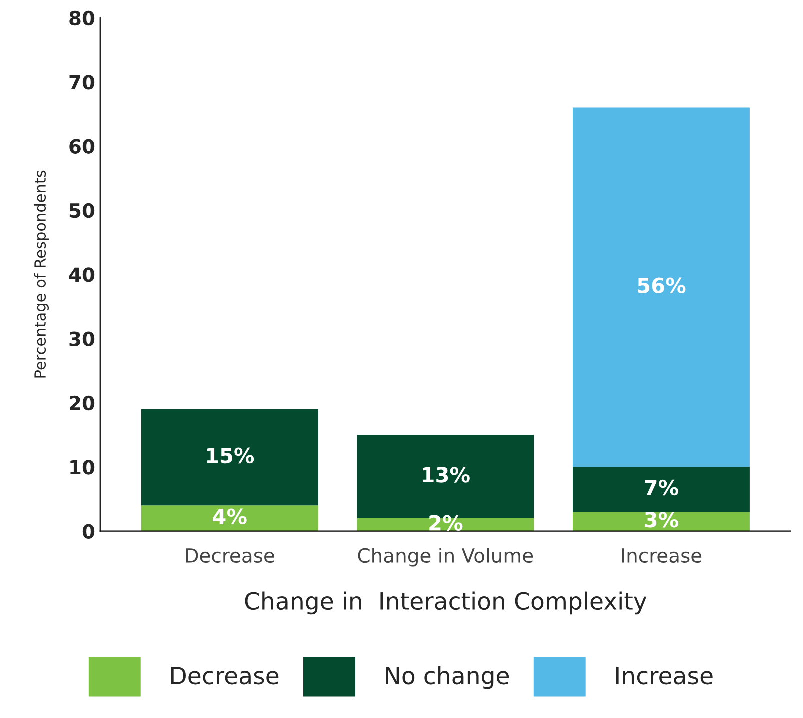 The width and height of the screenshot is (803, 718). Describe the element at coordinates (82, 275) in the screenshot. I see `y-tick-label: 40` at that location.